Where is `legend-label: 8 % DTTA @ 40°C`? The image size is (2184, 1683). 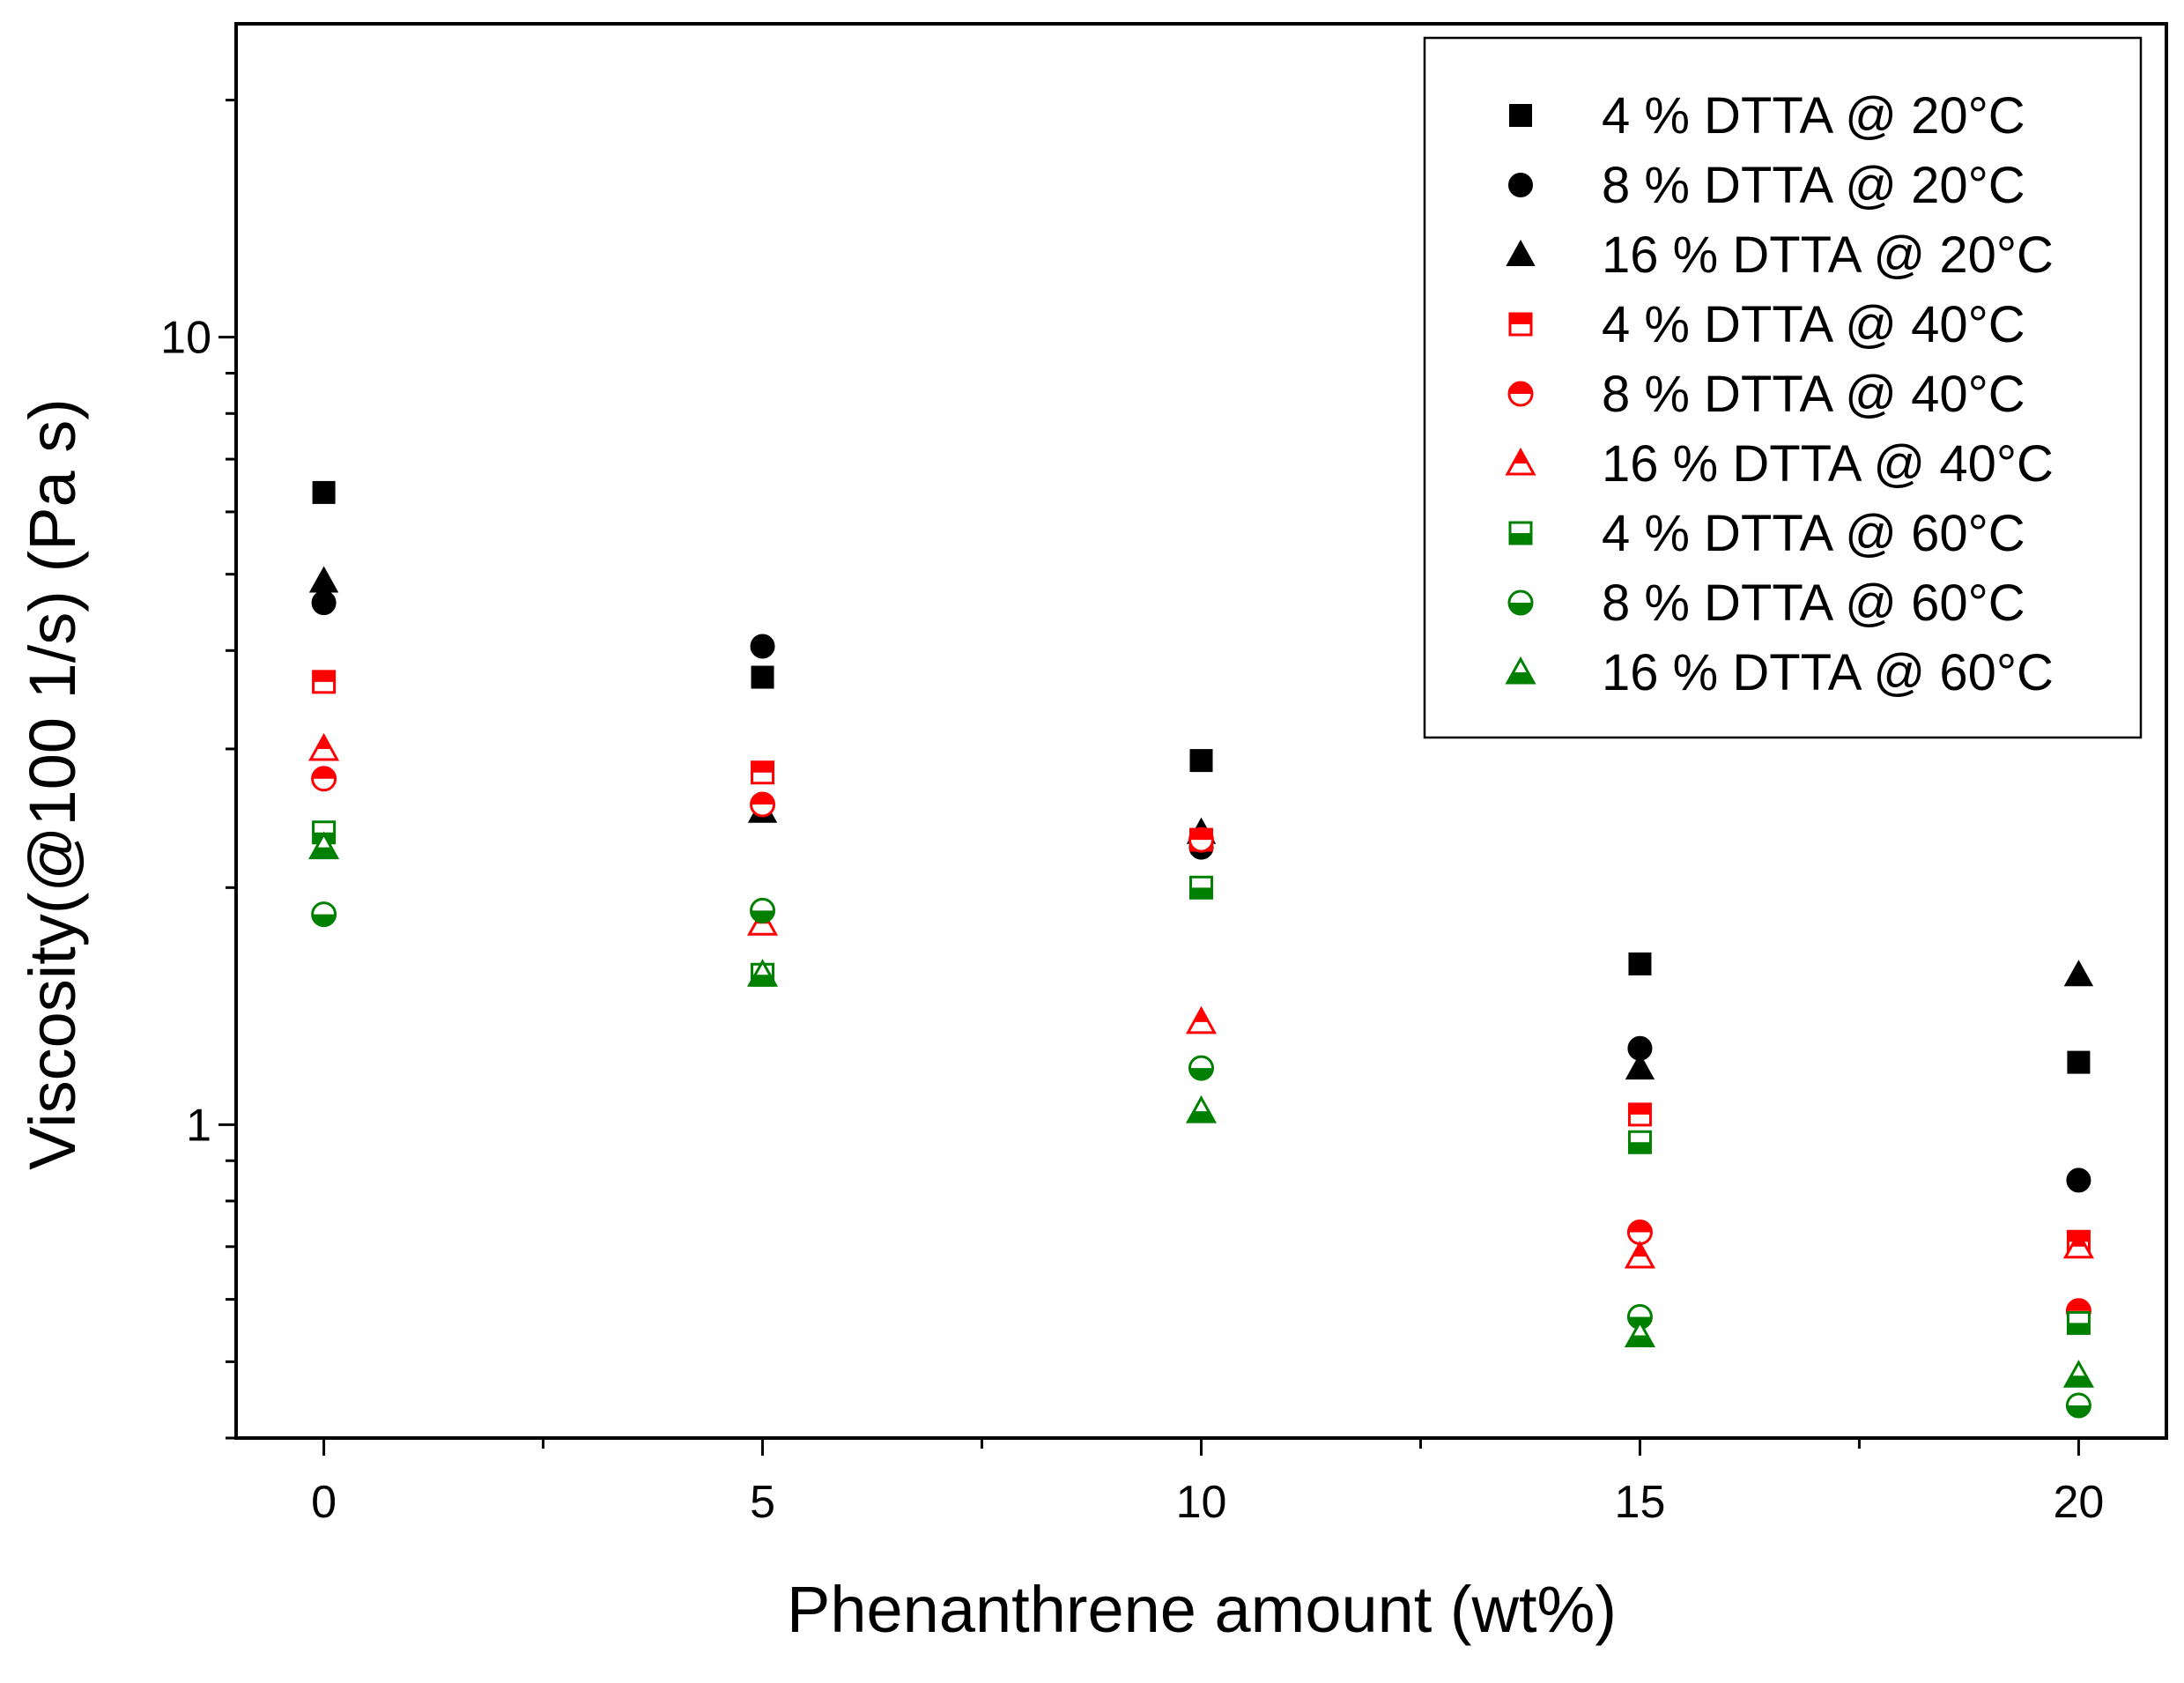
legend-label: 8 % DTTA @ 40°C is located at coordinates (1813, 395).